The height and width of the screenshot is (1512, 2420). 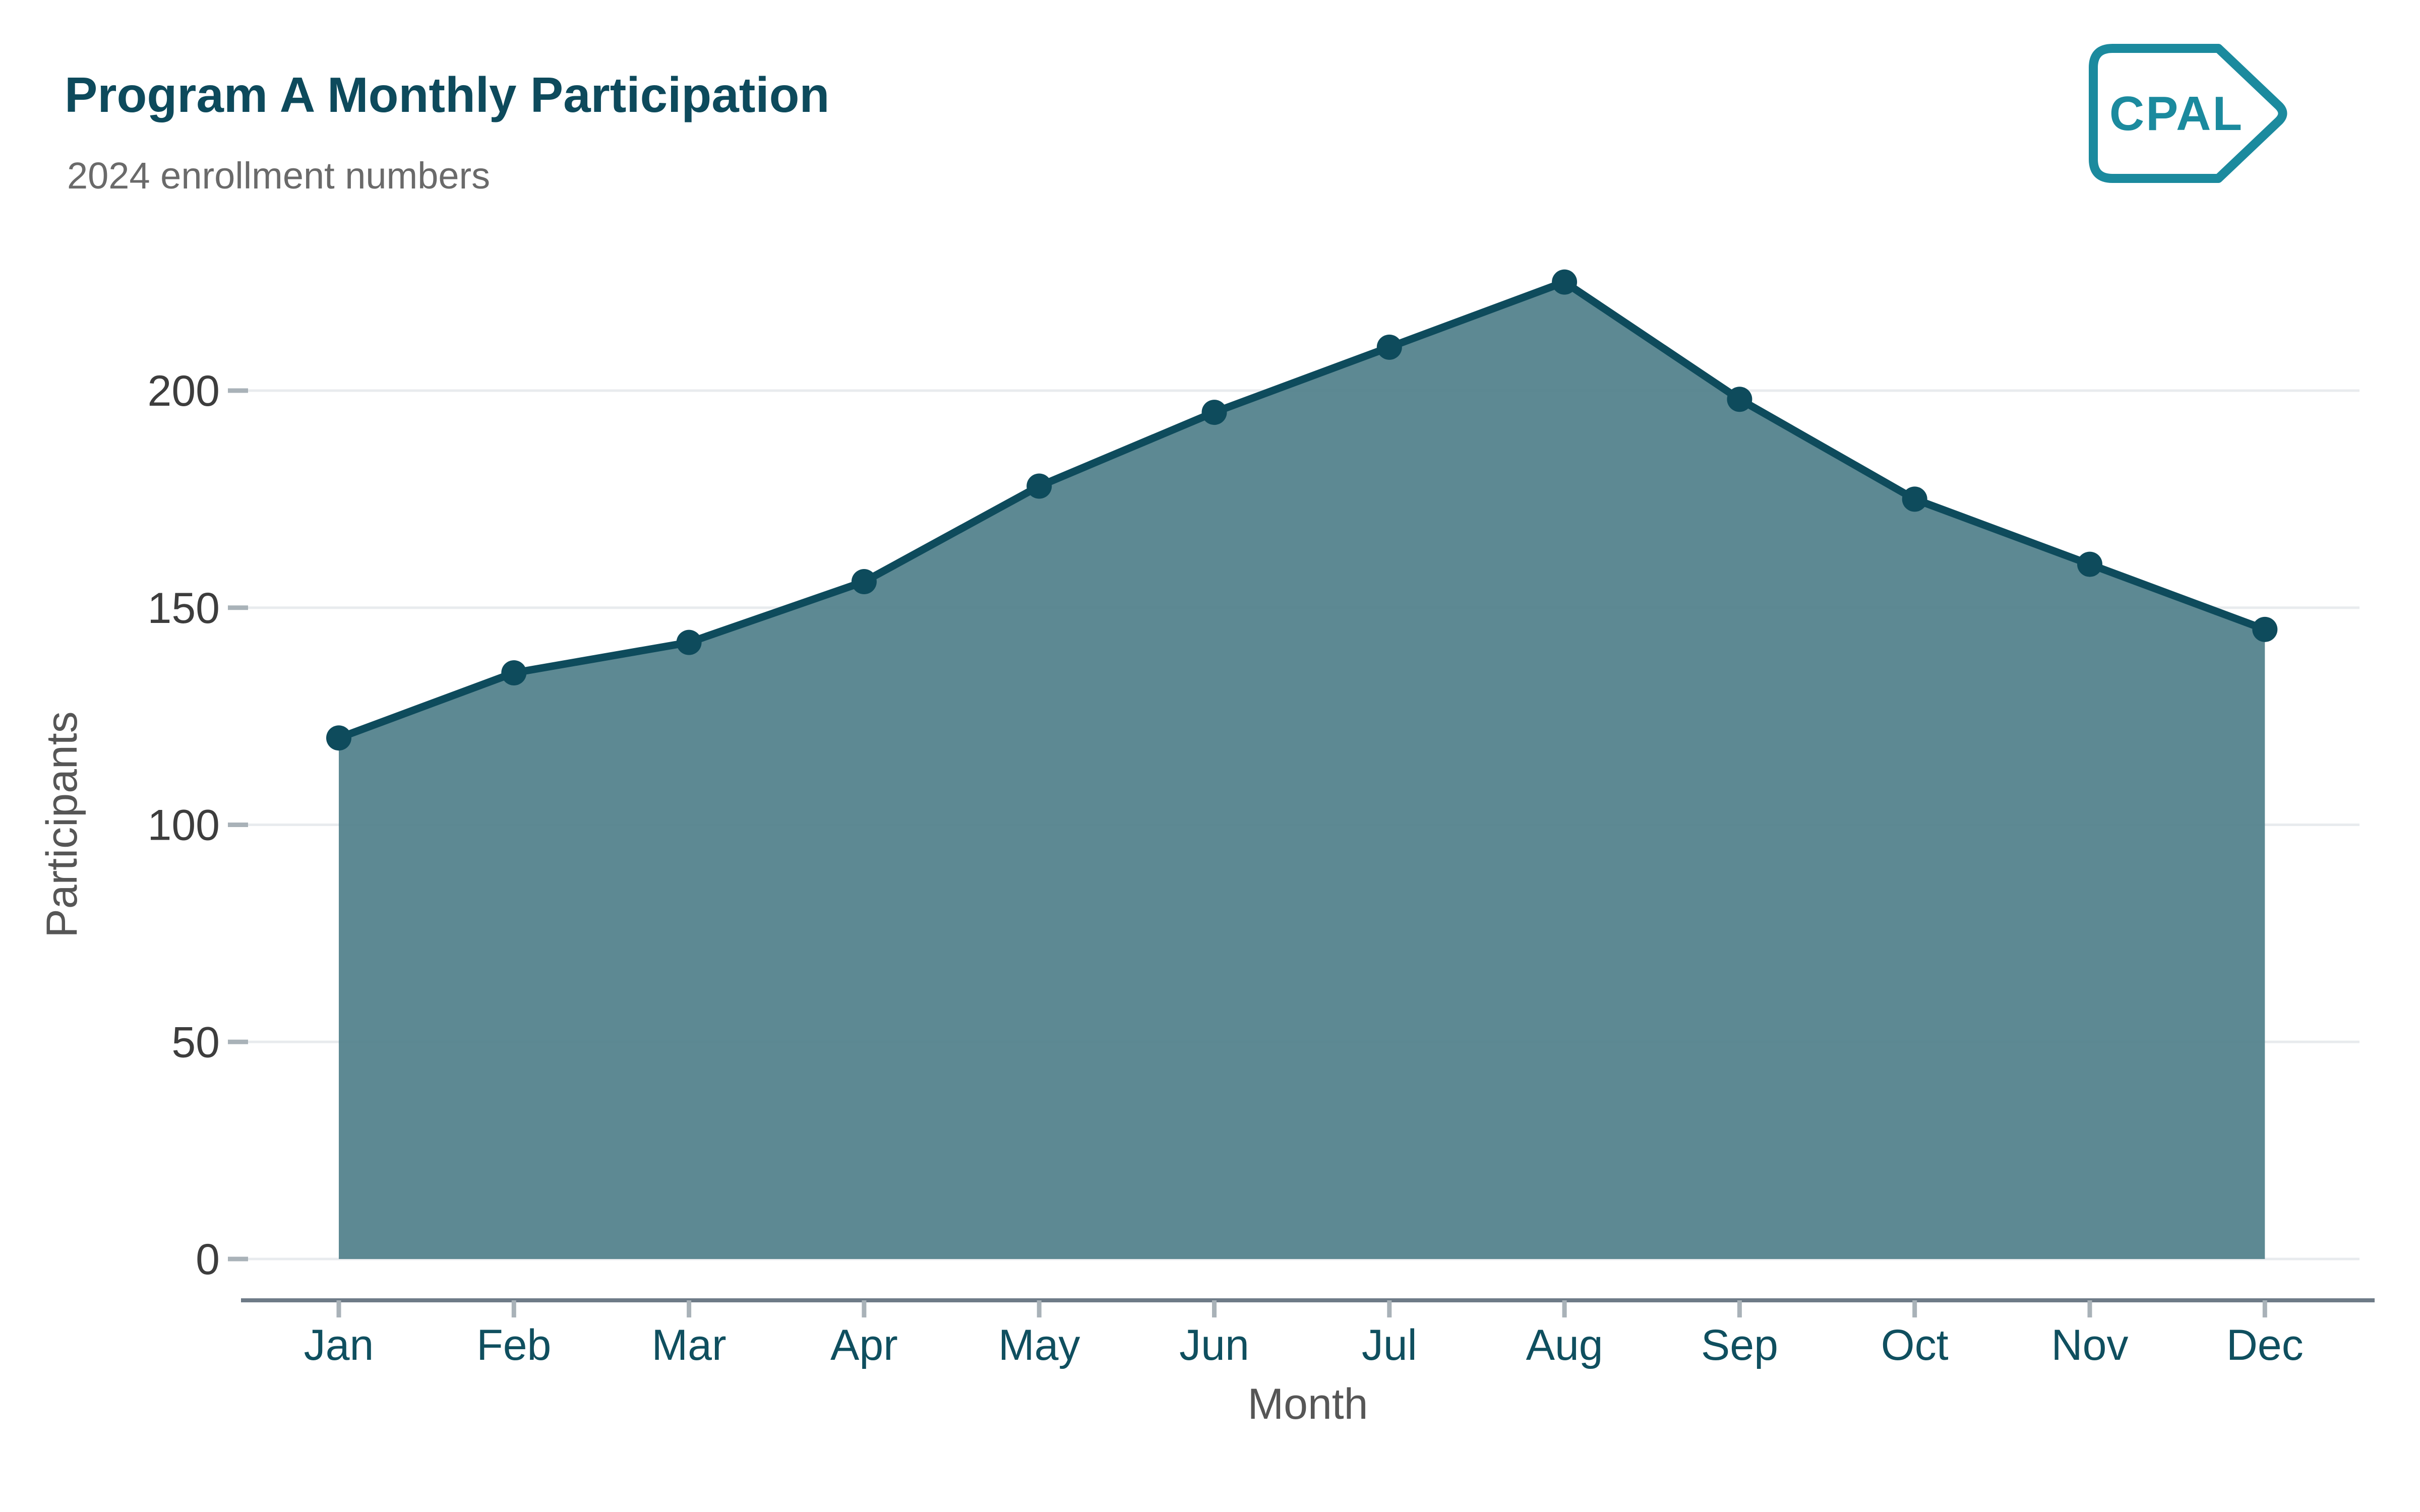 I want to click on y-tick-label: 150, so click(x=184, y=608).